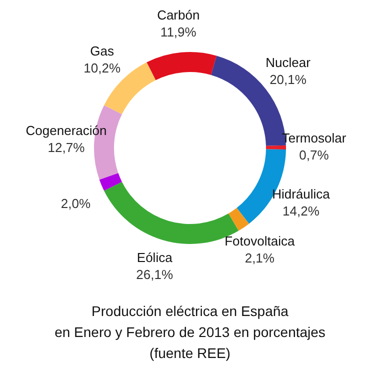 The height and width of the screenshot is (381, 380). What do you see at coordinates (178, 15) in the screenshot?
I see `slice-label: Carbón` at bounding box center [178, 15].